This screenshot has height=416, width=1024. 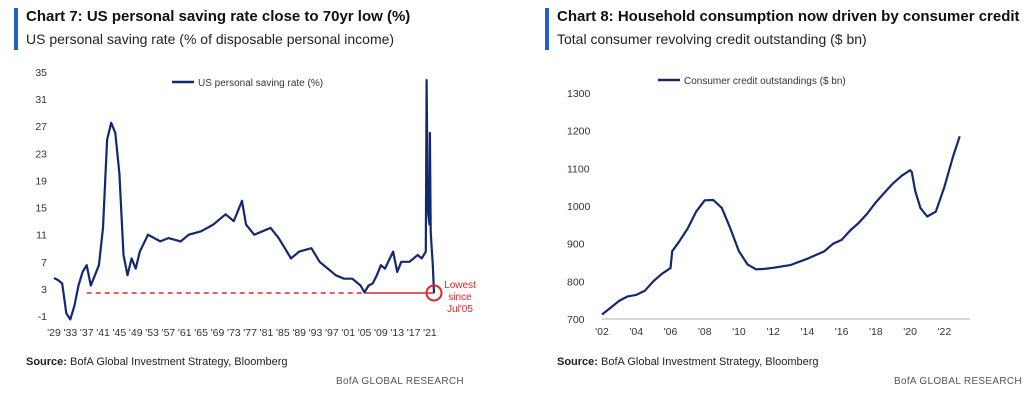 What do you see at coordinates (41, 154) in the screenshot?
I see `y-tick-label: 23` at bounding box center [41, 154].